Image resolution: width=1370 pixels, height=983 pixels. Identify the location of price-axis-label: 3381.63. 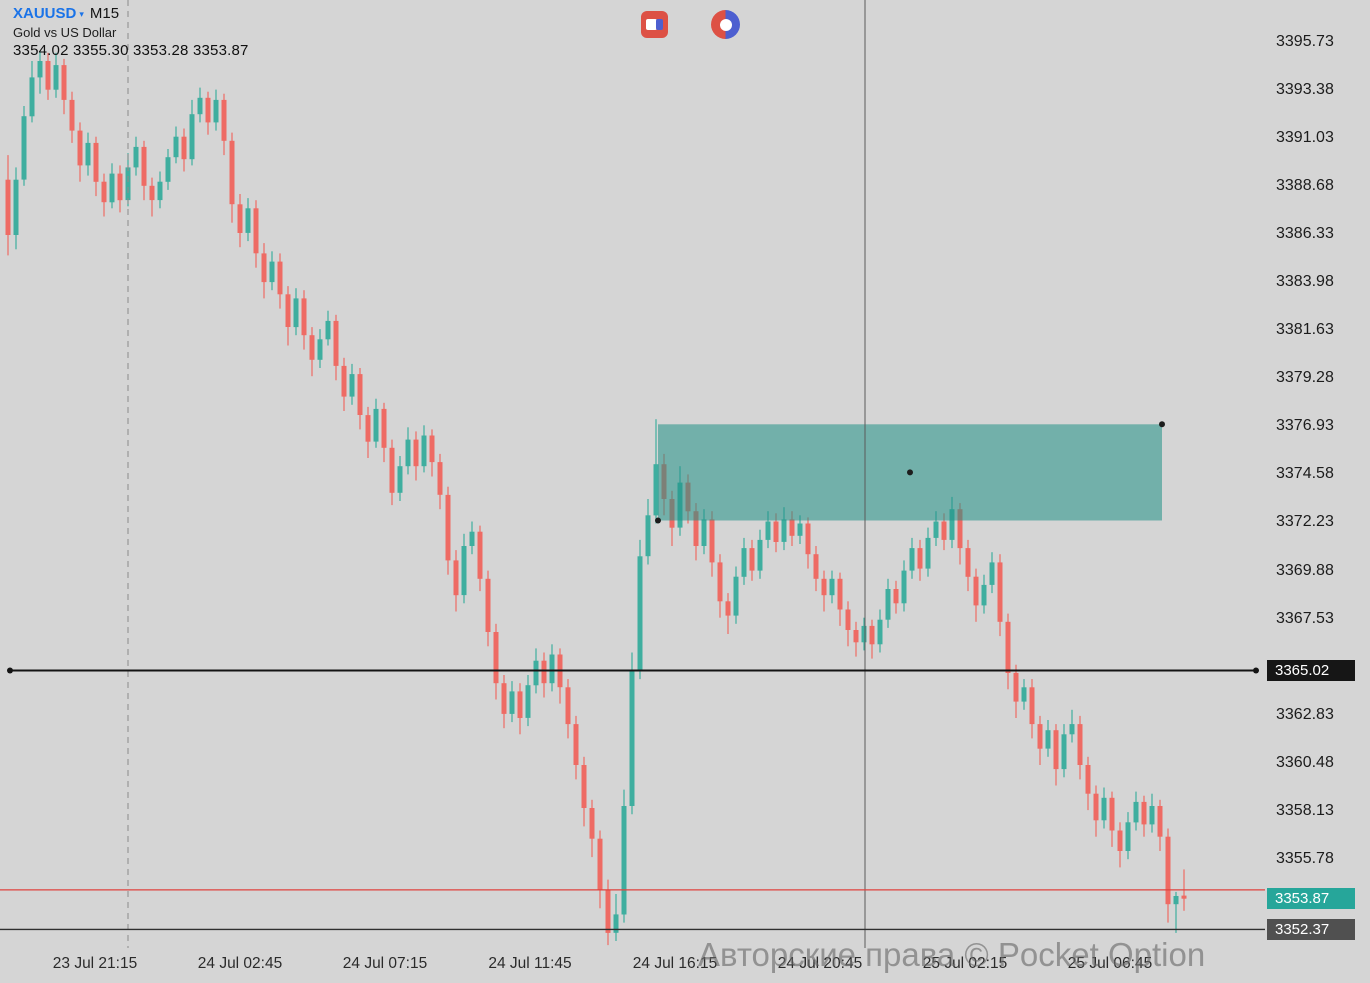
(1305, 329).